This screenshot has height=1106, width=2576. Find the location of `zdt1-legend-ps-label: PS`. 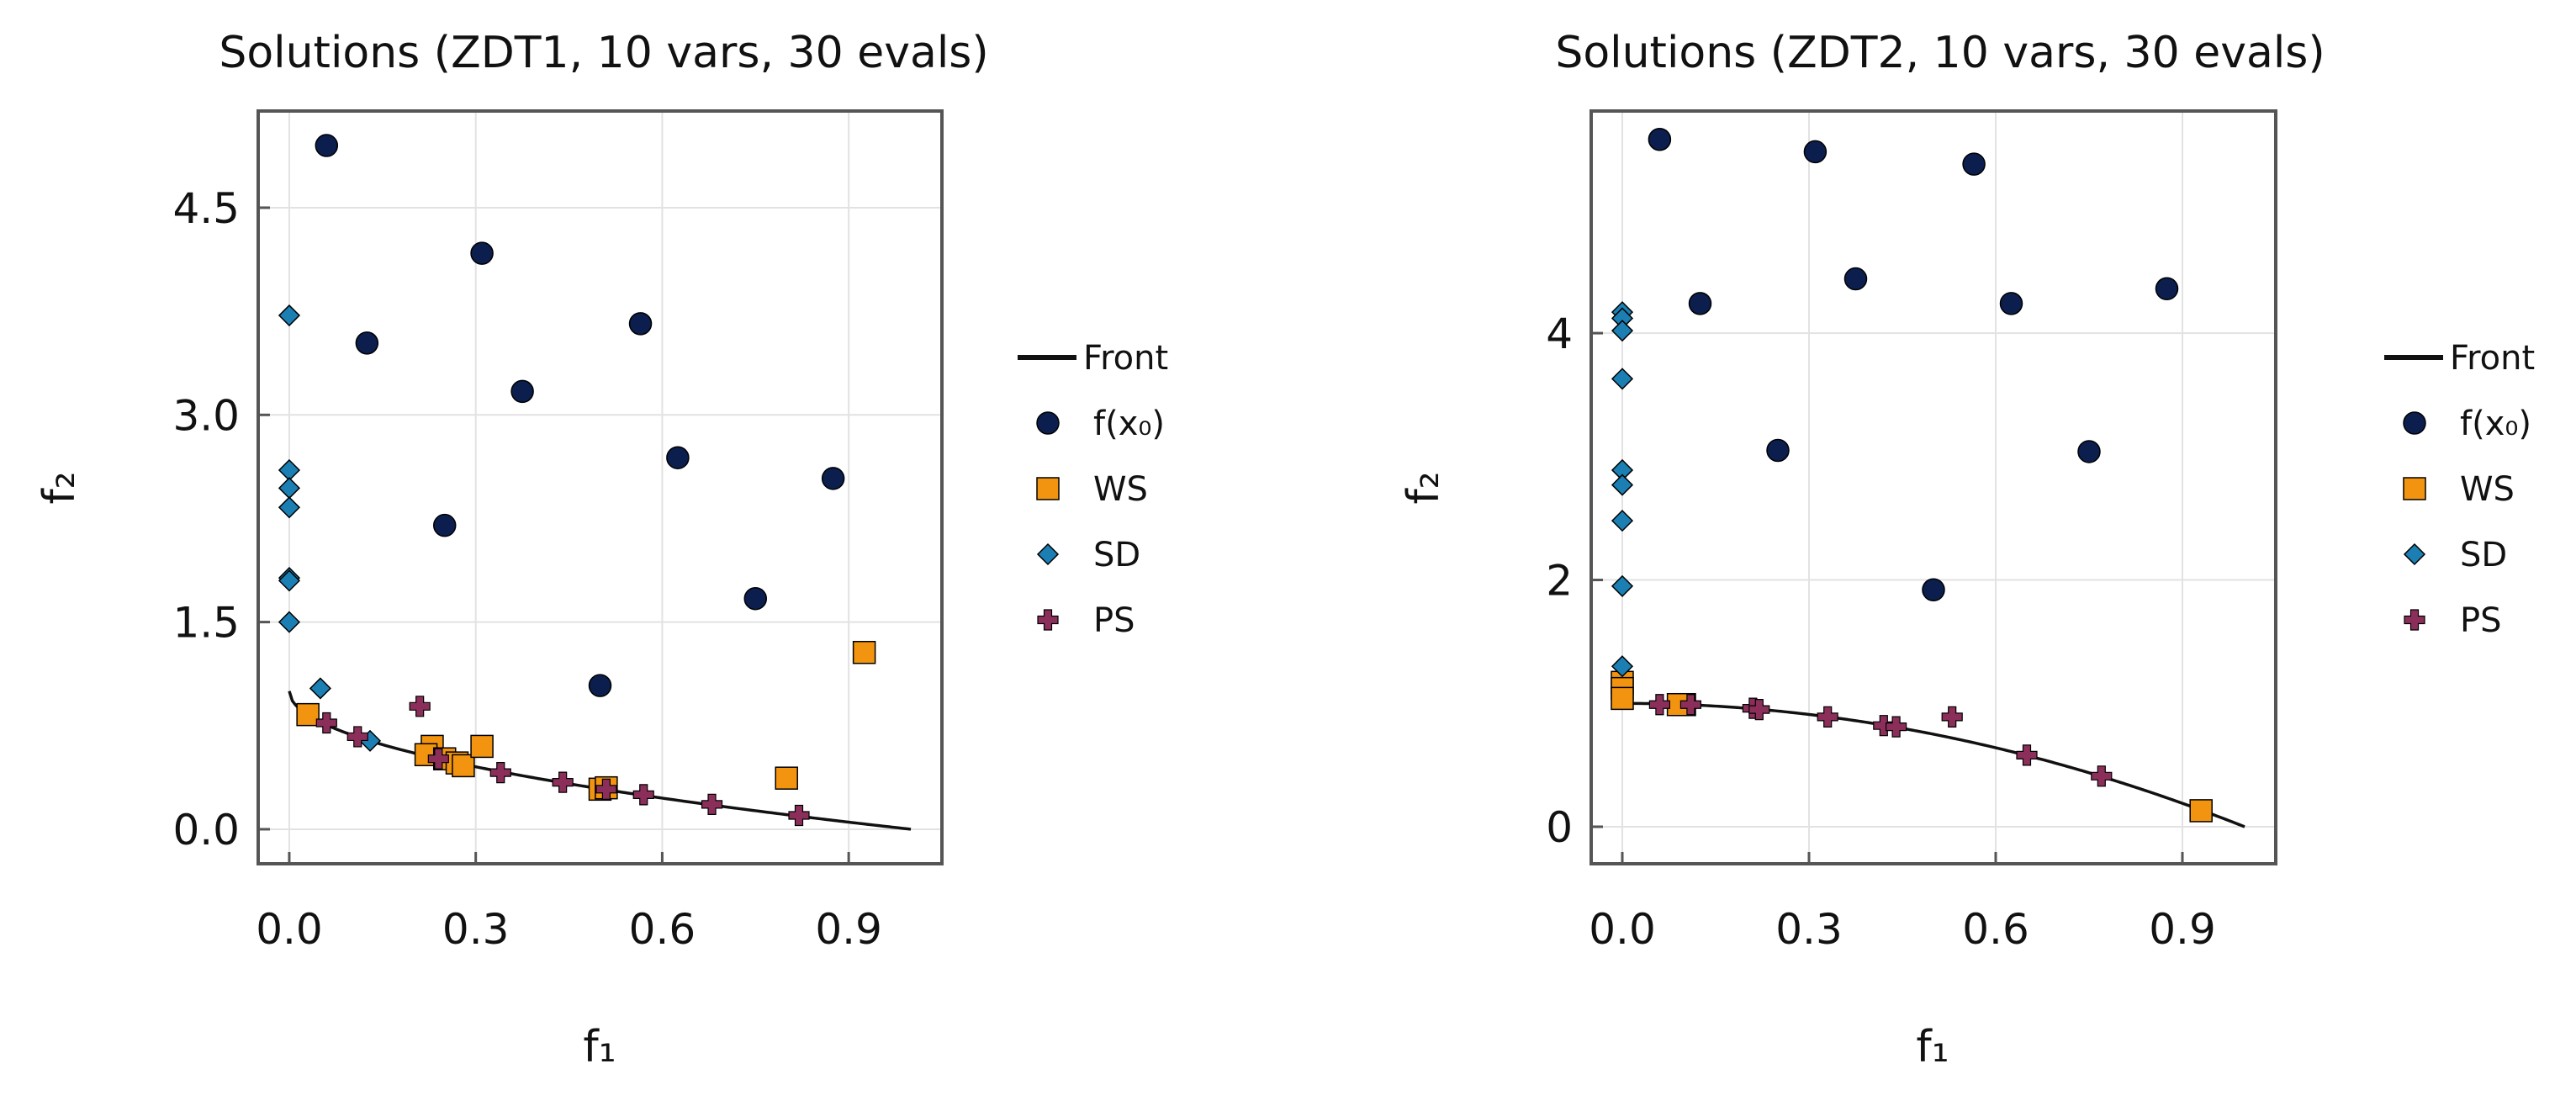

zdt1-legend-ps-label: PS is located at coordinates (1114, 620).